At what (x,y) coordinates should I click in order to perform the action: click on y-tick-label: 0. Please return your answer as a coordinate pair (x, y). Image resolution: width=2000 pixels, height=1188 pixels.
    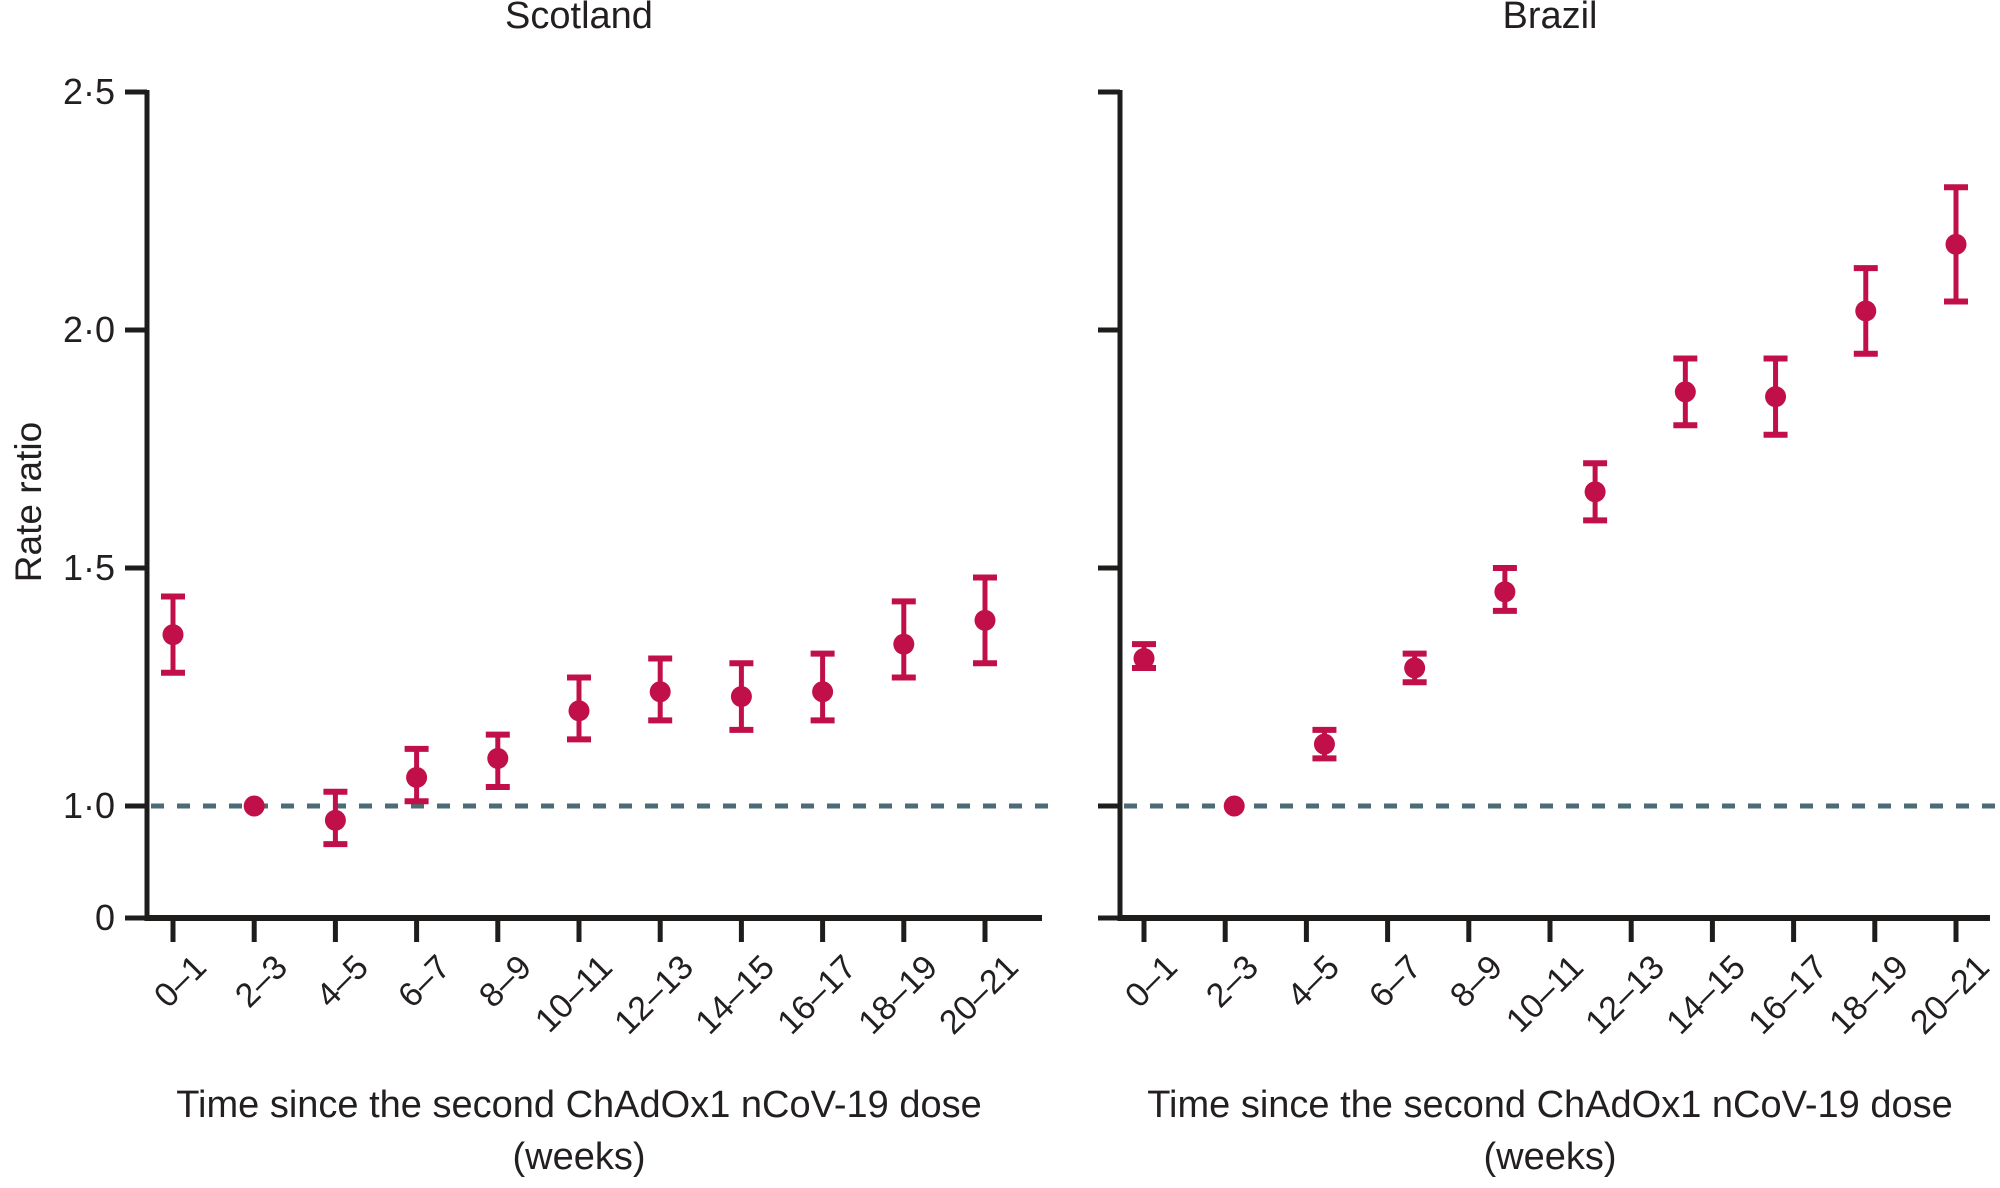
    Looking at the image, I should click on (104, 917).